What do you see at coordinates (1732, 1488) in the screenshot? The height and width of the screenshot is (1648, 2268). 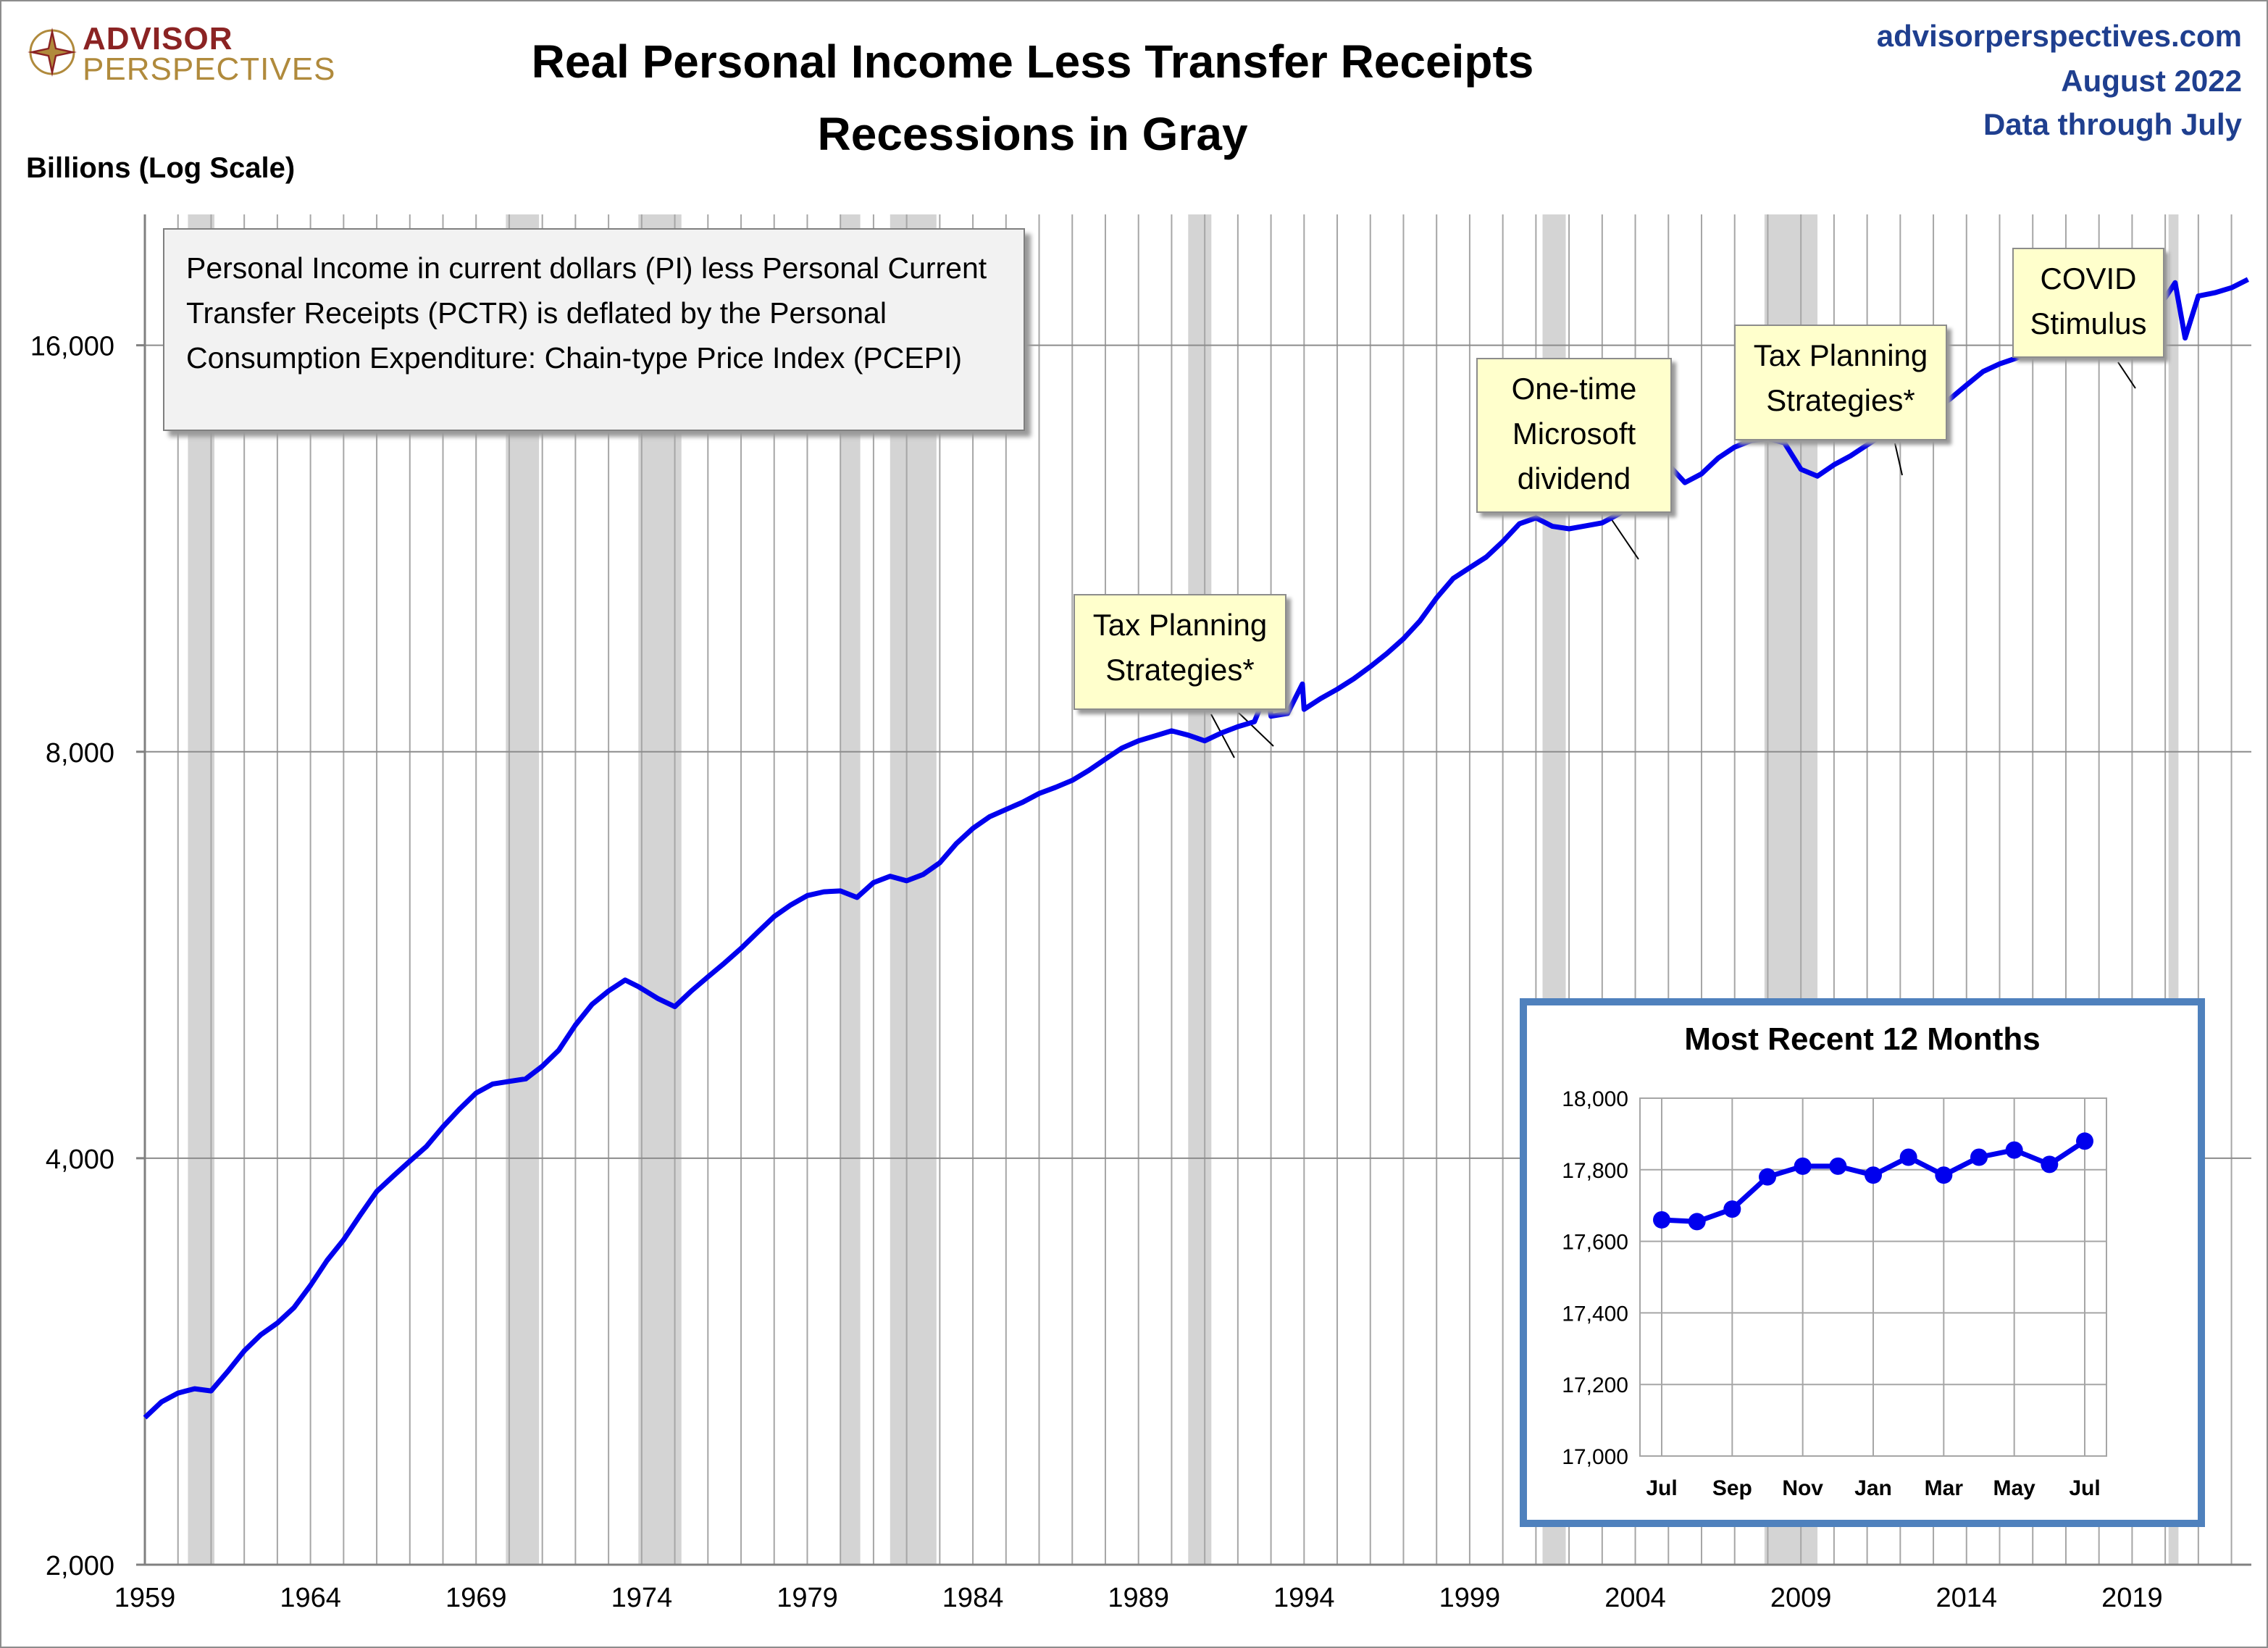 I see `inset-x-tick-label: Sep` at bounding box center [1732, 1488].